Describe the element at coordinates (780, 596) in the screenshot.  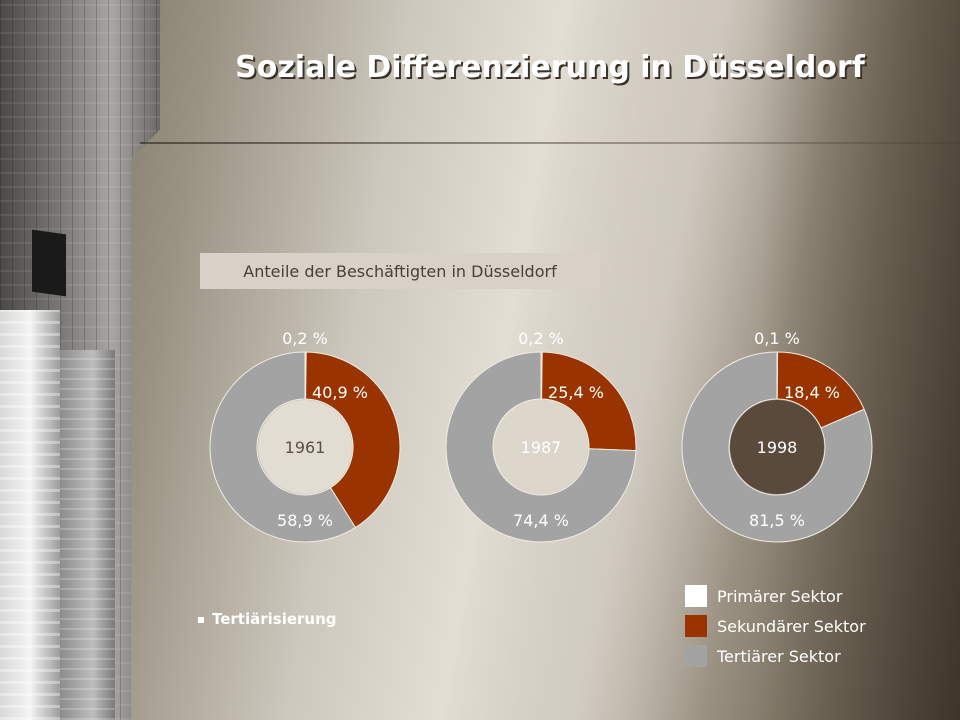
I see `legend-label-primary: Primärer Sektor` at that location.